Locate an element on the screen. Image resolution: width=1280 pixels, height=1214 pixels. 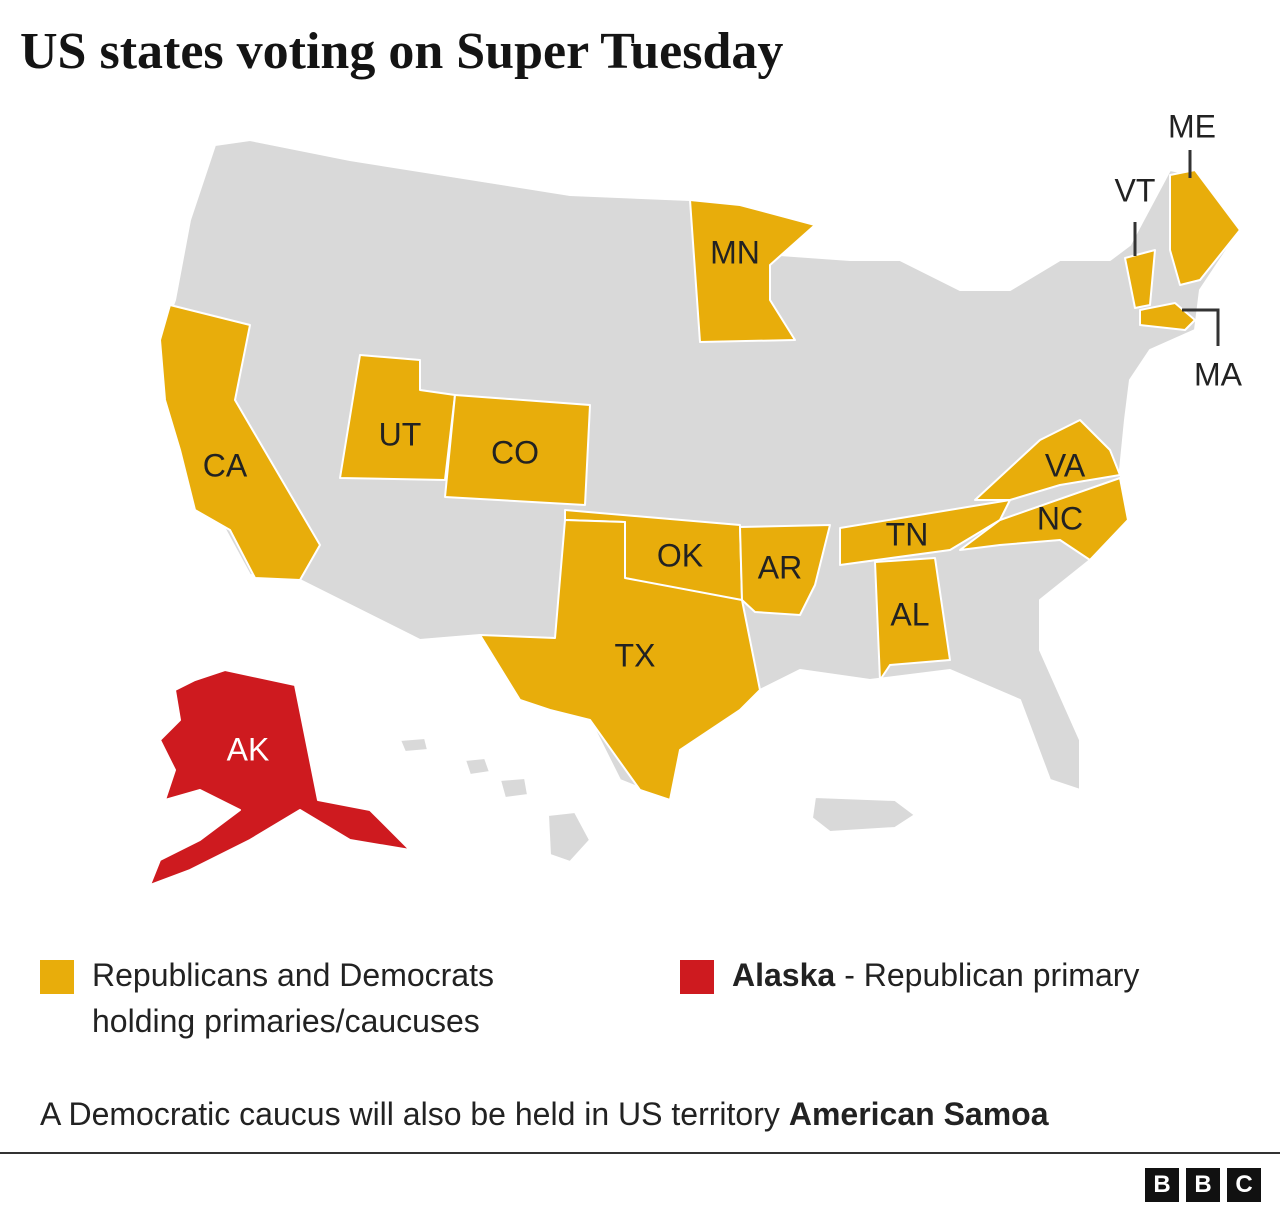
puerto-rico is located at coordinates (863, 814).